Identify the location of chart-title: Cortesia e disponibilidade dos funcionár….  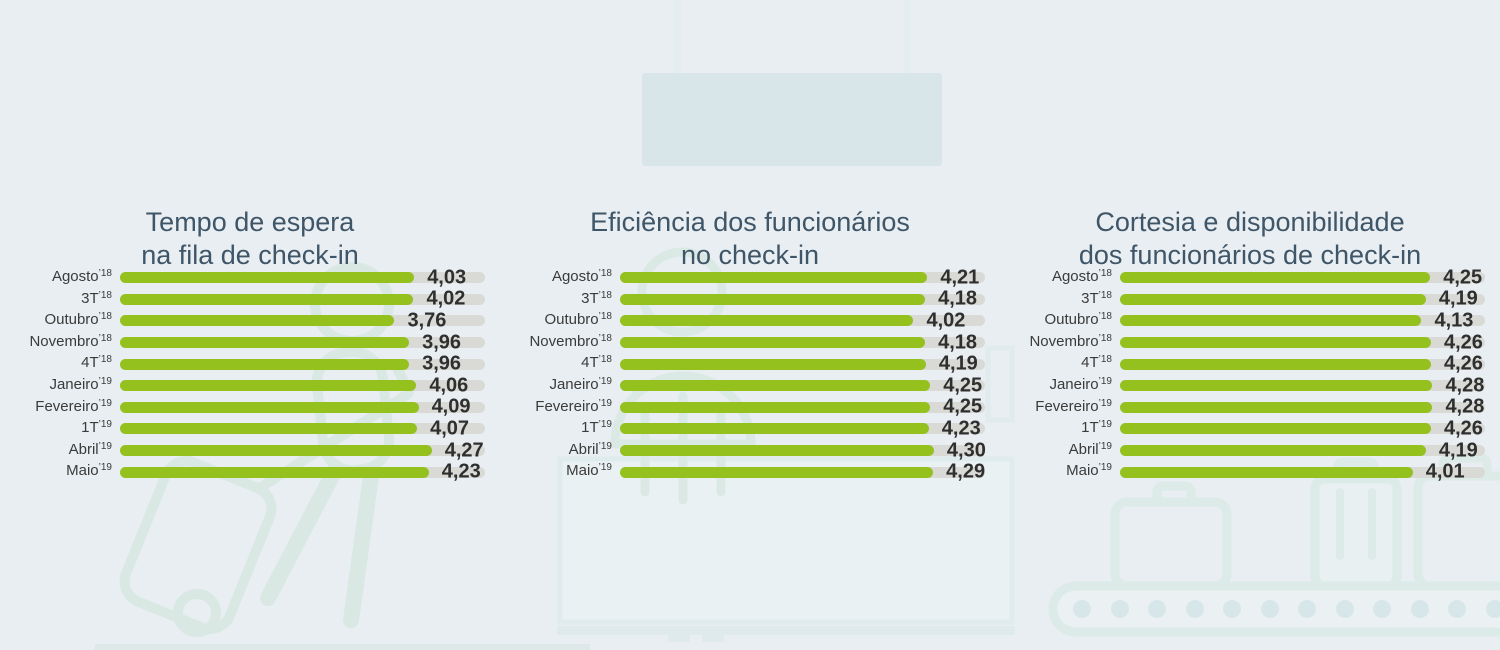
(1250, 239).